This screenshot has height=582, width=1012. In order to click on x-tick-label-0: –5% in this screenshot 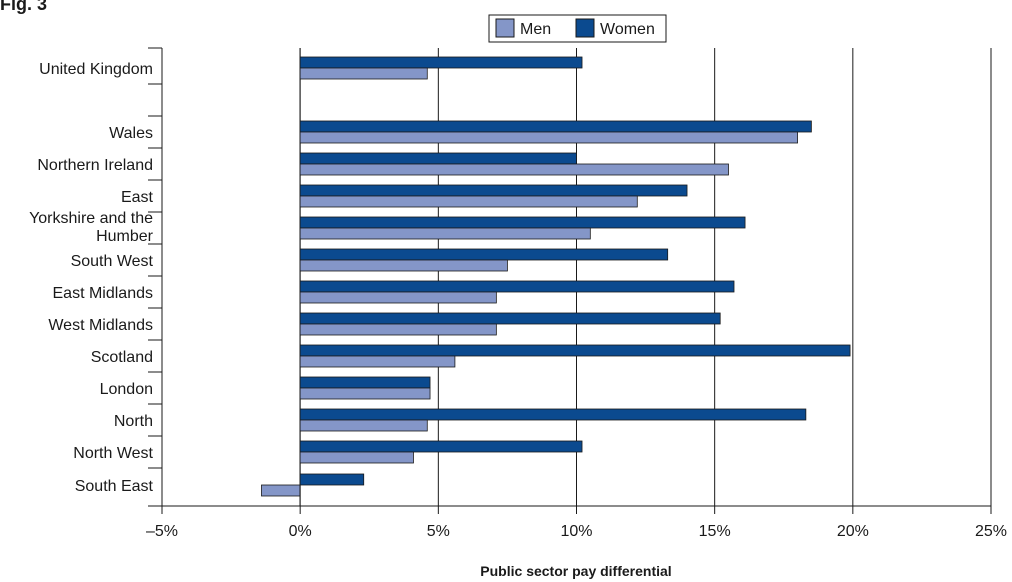, I will do `click(162, 531)`.